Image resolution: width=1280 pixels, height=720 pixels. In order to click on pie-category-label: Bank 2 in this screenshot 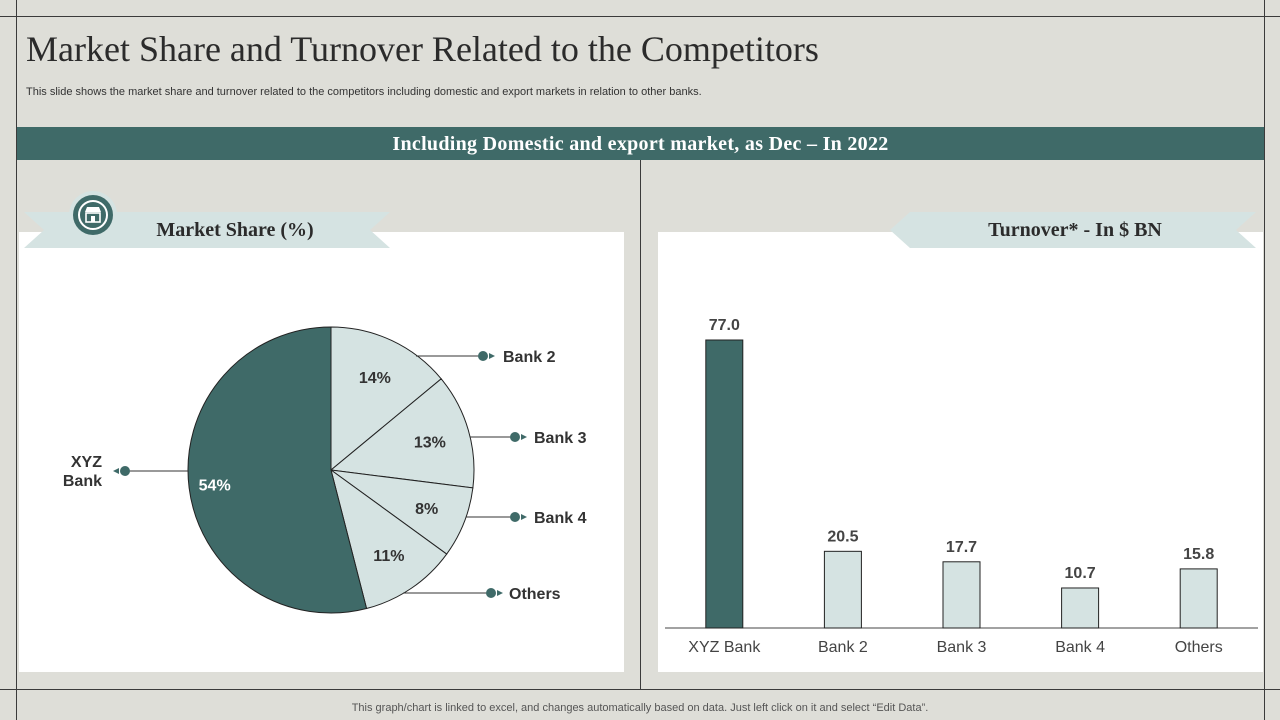, I will do `click(529, 357)`.